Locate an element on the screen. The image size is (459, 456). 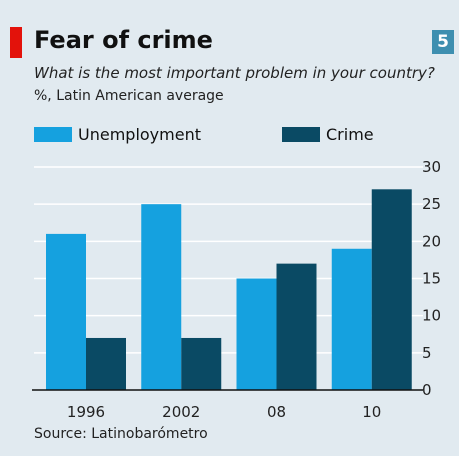
y-tick-label-25: 25 is located at coordinates (431, 204).